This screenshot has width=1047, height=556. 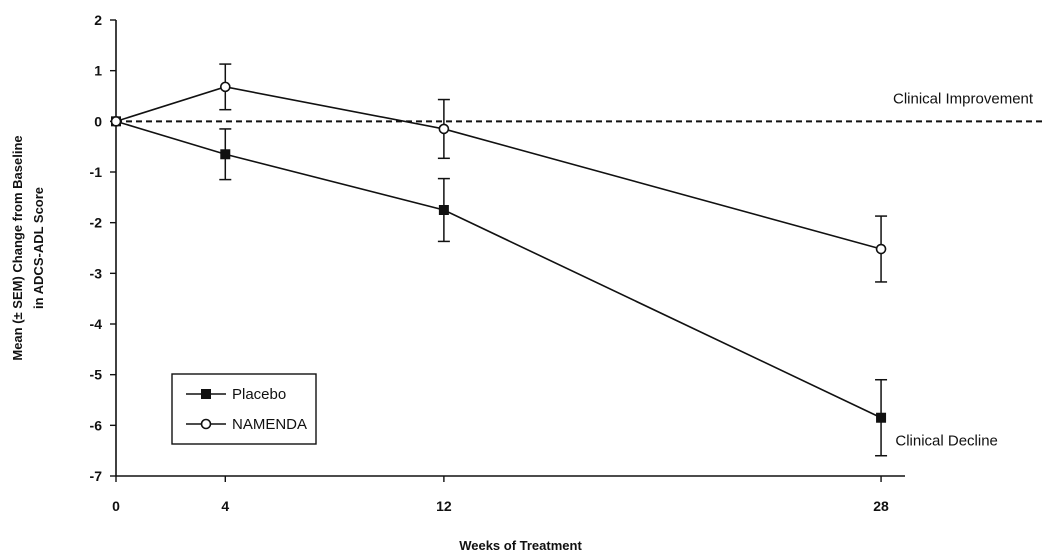 I want to click on x-tick-label: 0, so click(x=116, y=506).